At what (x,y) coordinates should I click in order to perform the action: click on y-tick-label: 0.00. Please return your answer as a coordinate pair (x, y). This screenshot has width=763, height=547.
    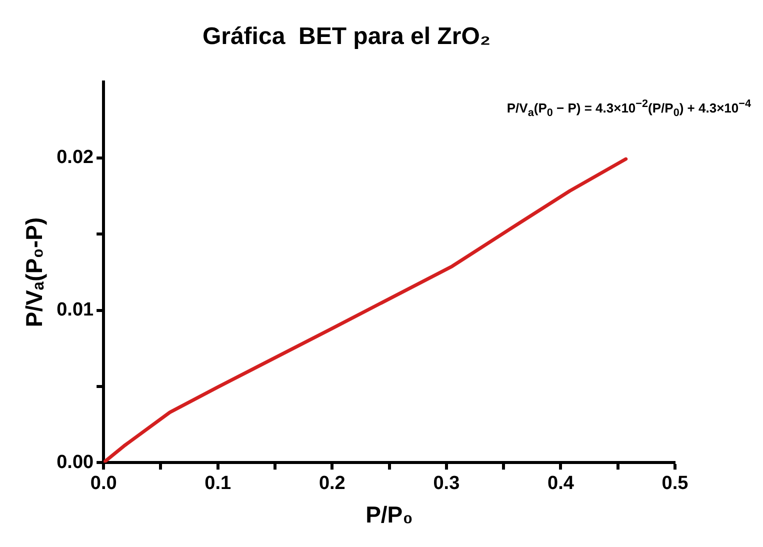
    Looking at the image, I should click on (75, 462).